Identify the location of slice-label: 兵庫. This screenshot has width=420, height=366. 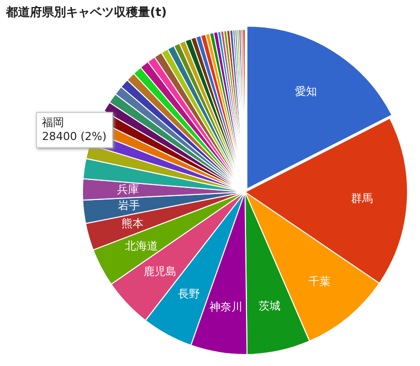
(128, 189).